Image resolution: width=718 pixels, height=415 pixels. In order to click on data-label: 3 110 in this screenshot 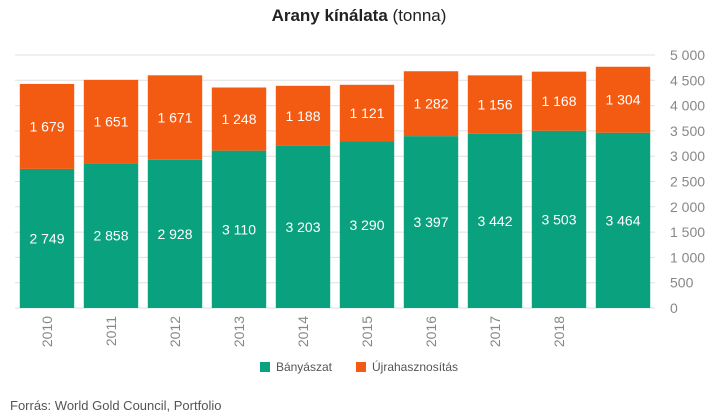, I will do `click(239, 229)`.